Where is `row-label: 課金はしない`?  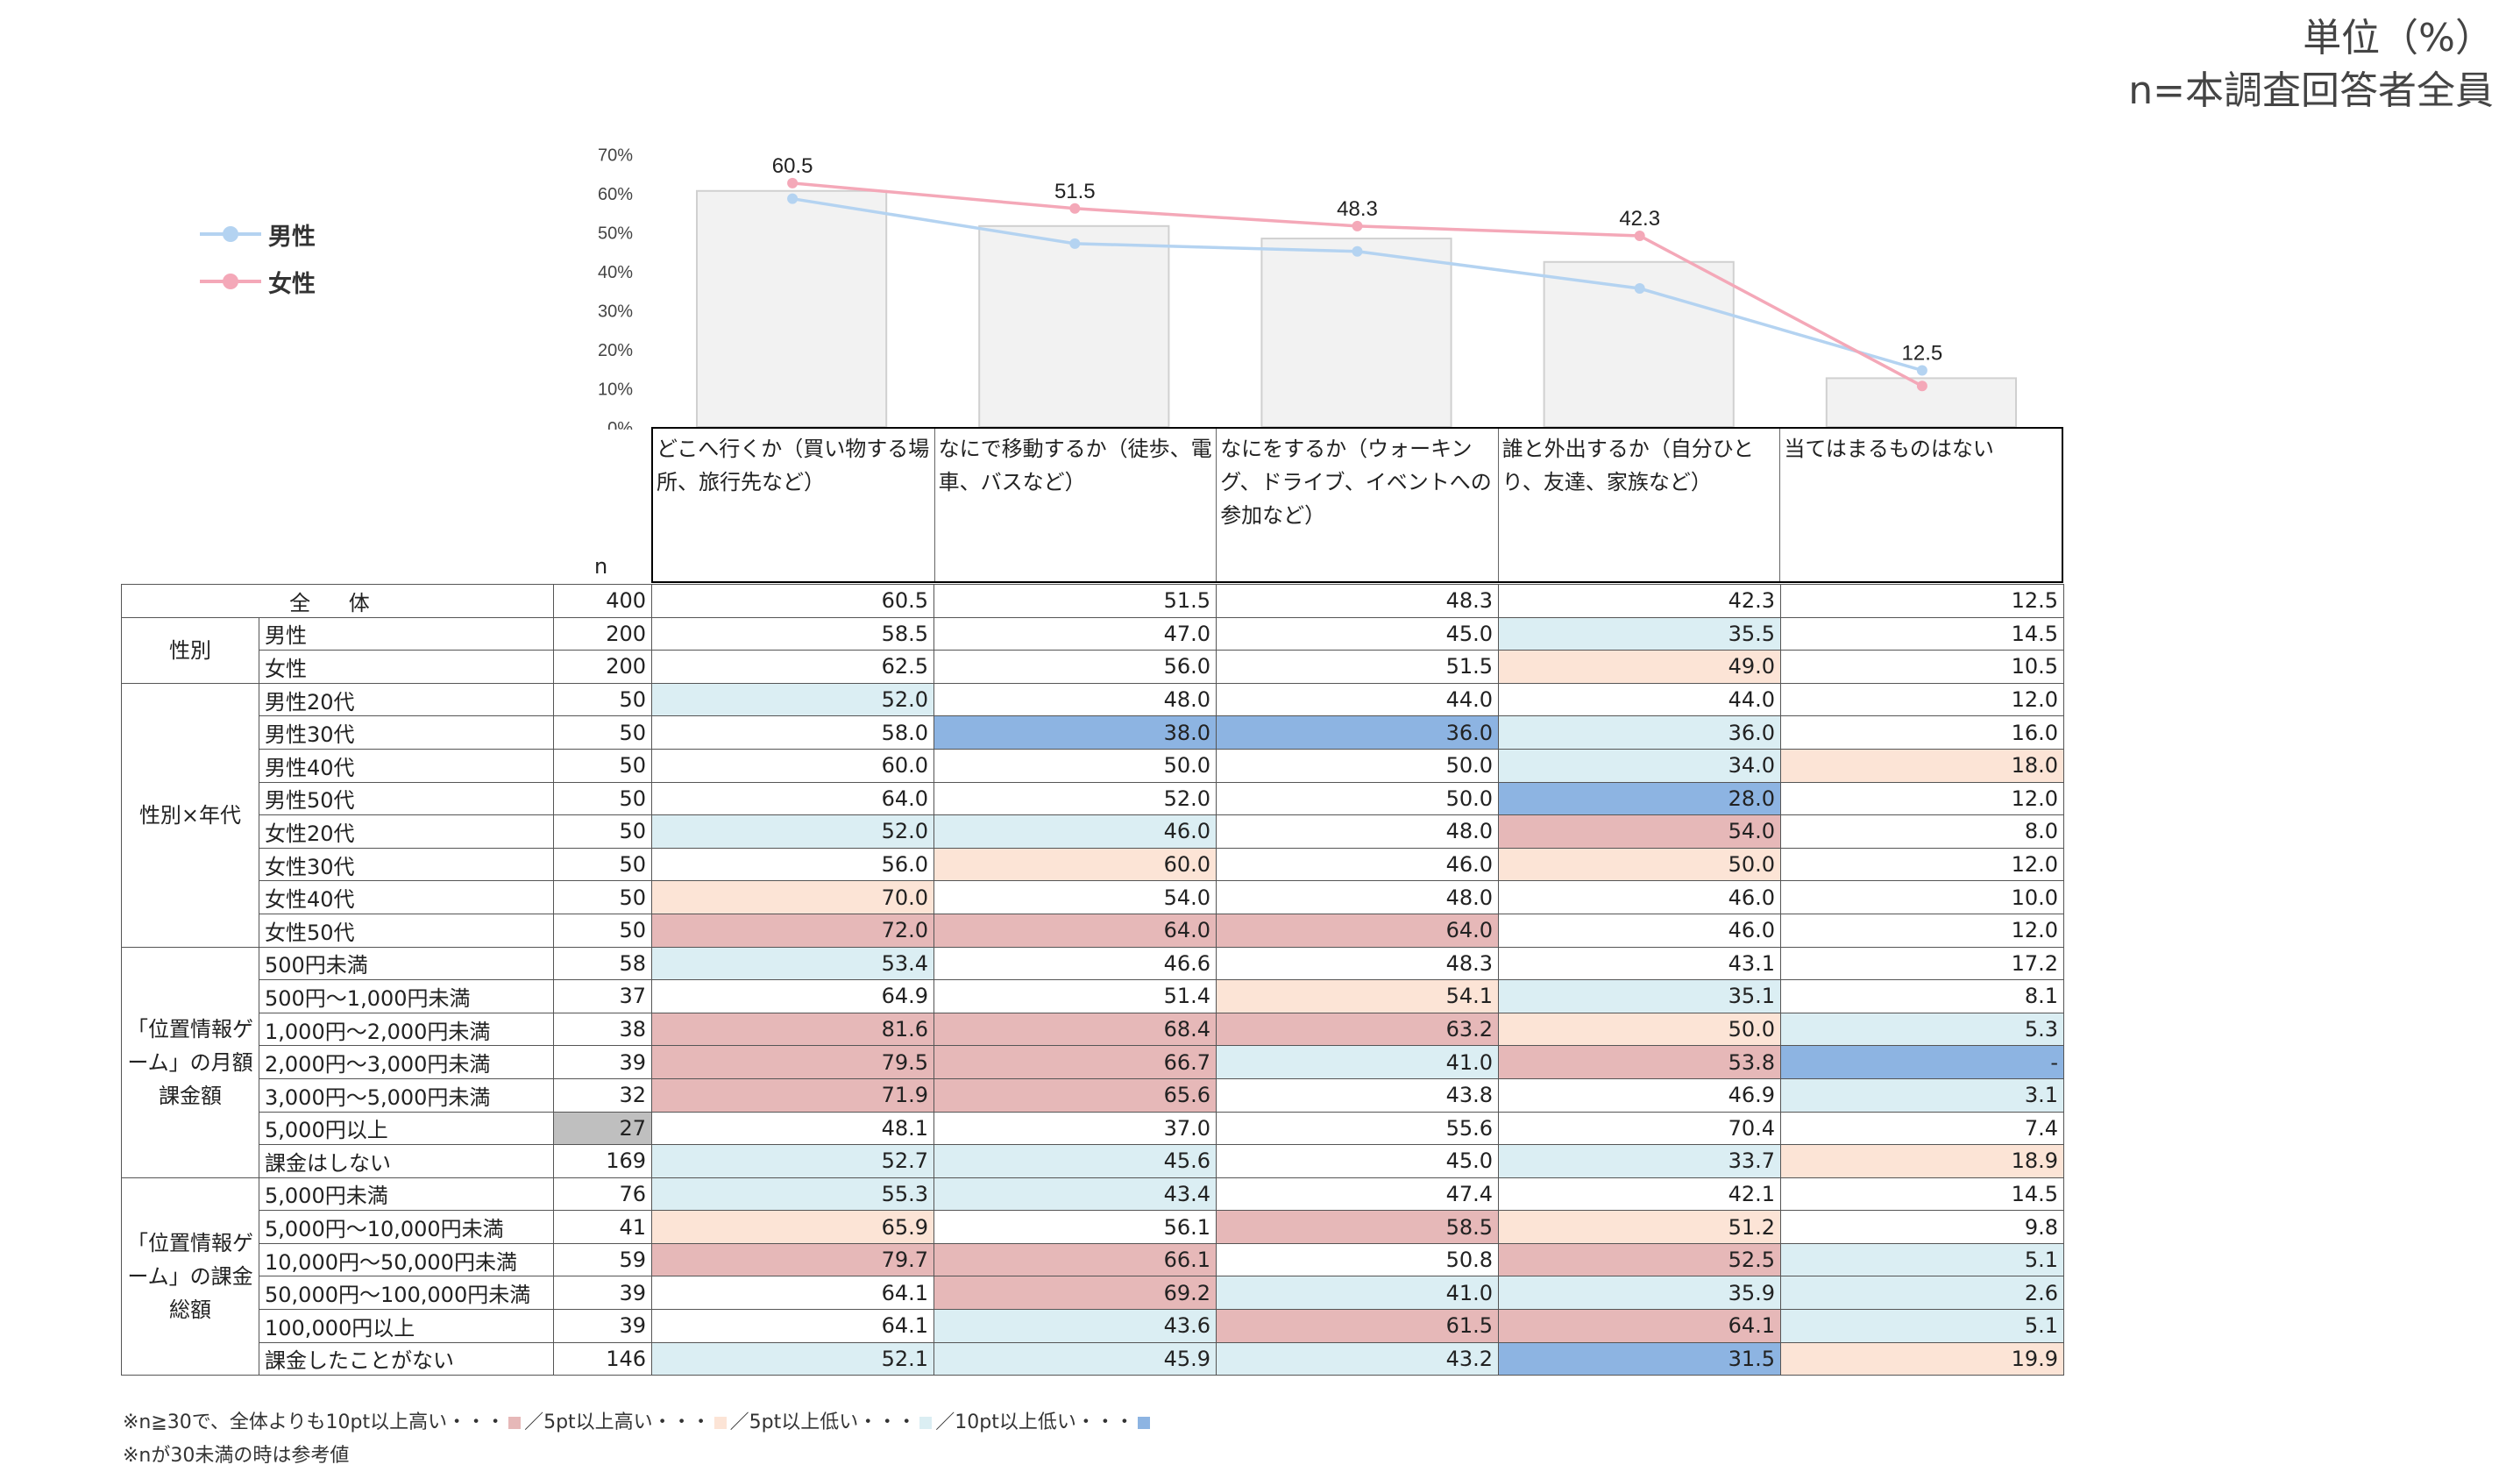
row-label: 課金はしない is located at coordinates (406, 1161).